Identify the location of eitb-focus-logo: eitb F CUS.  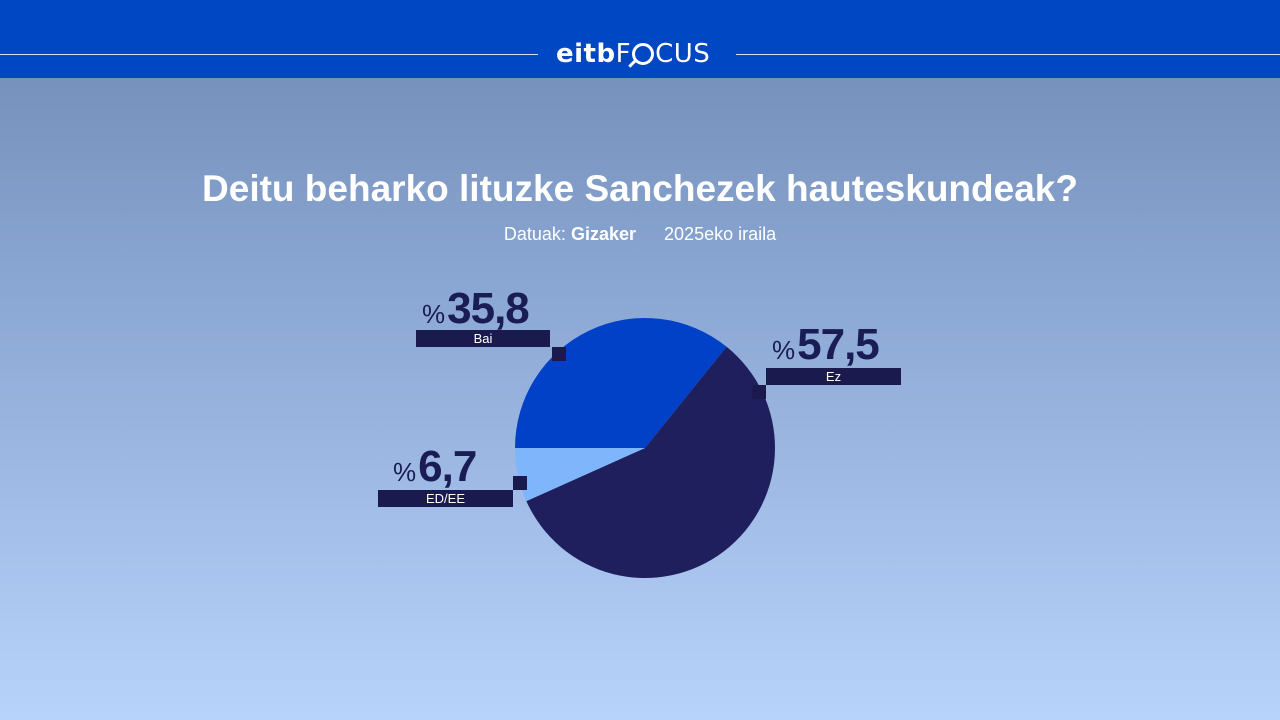
(641, 54).